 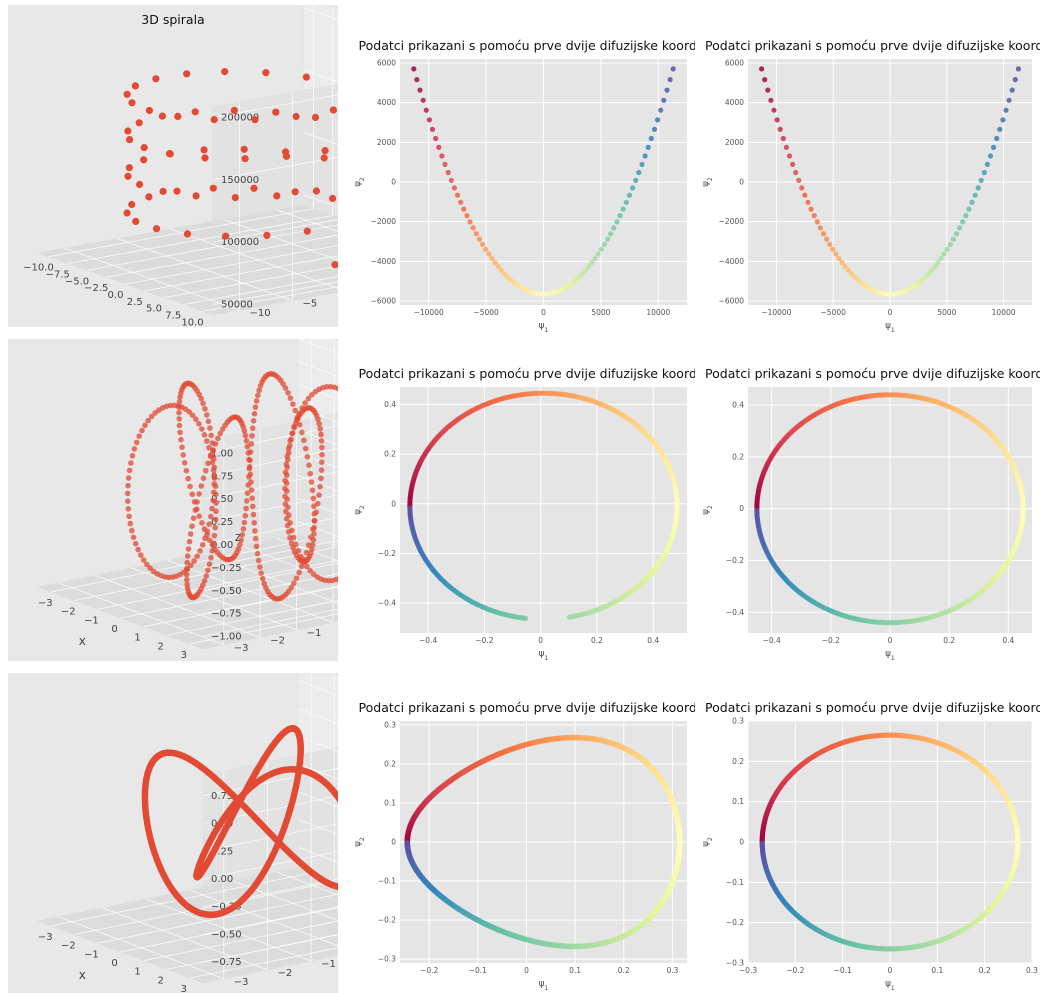 What do you see at coordinates (624, 970) in the screenshot?
I see `x-tick-label: 0.2` at bounding box center [624, 970].